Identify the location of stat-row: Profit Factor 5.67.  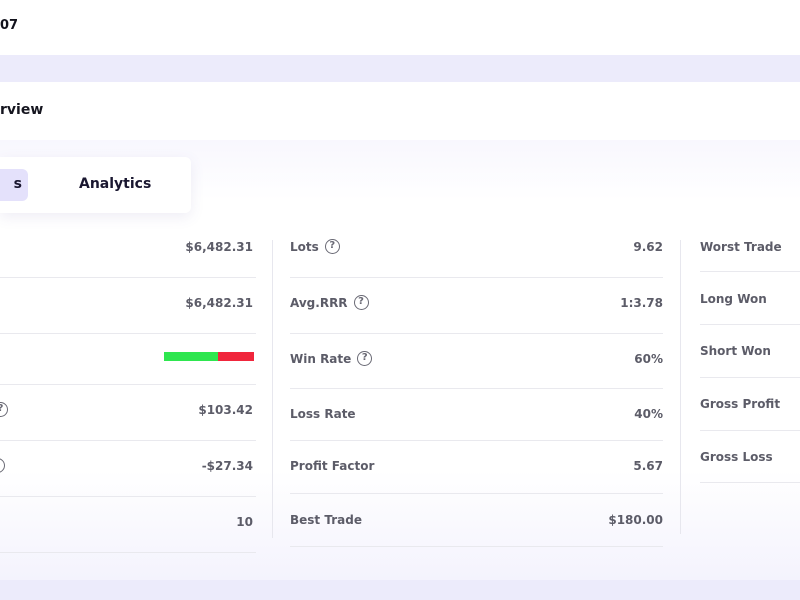
(476, 467).